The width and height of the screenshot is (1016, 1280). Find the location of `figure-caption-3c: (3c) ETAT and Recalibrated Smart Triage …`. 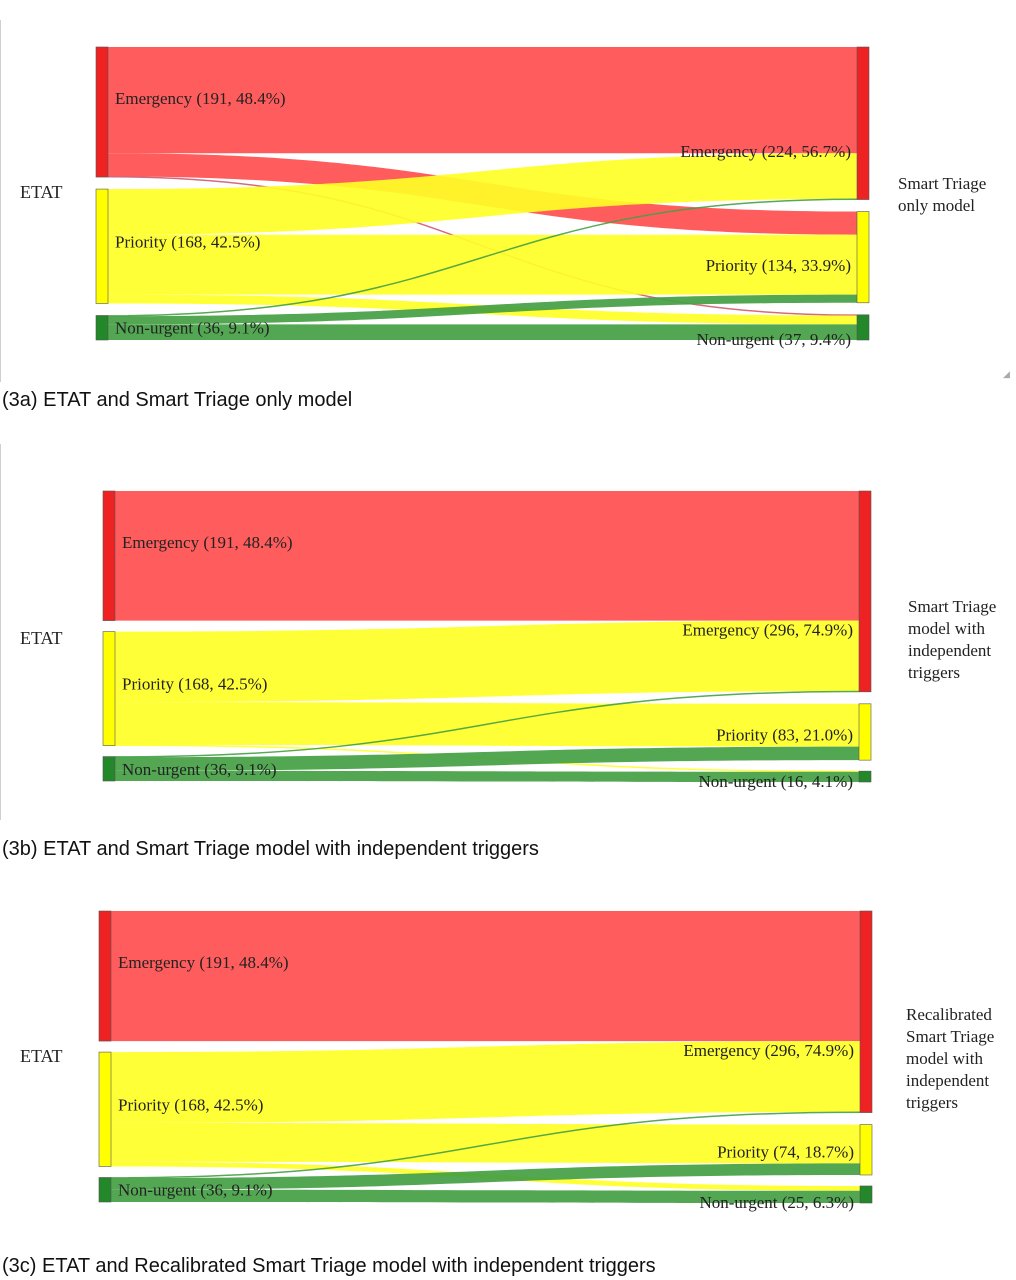

figure-caption-3c: (3c) ETAT and Recalibrated Smart Triage … is located at coordinates (329, 1266).